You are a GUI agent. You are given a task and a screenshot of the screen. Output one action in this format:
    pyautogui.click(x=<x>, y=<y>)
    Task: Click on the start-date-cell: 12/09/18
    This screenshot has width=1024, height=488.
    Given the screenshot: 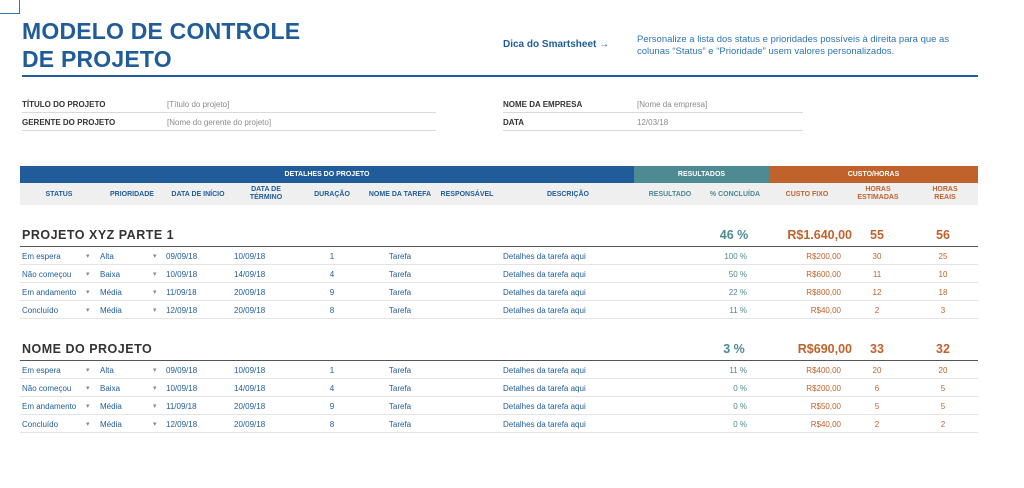 What is the action you would take?
    pyautogui.click(x=182, y=424)
    